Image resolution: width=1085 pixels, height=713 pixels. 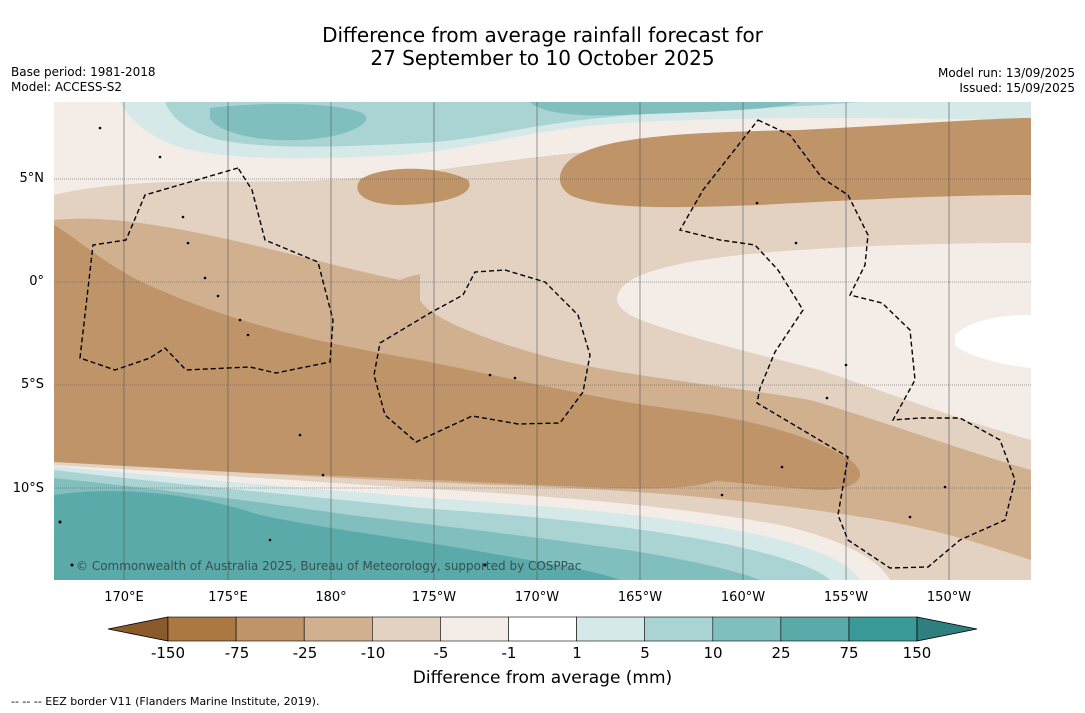 What do you see at coordinates (1017, 88) in the screenshot?
I see `issued-text: Issued: 15/09/2025` at bounding box center [1017, 88].